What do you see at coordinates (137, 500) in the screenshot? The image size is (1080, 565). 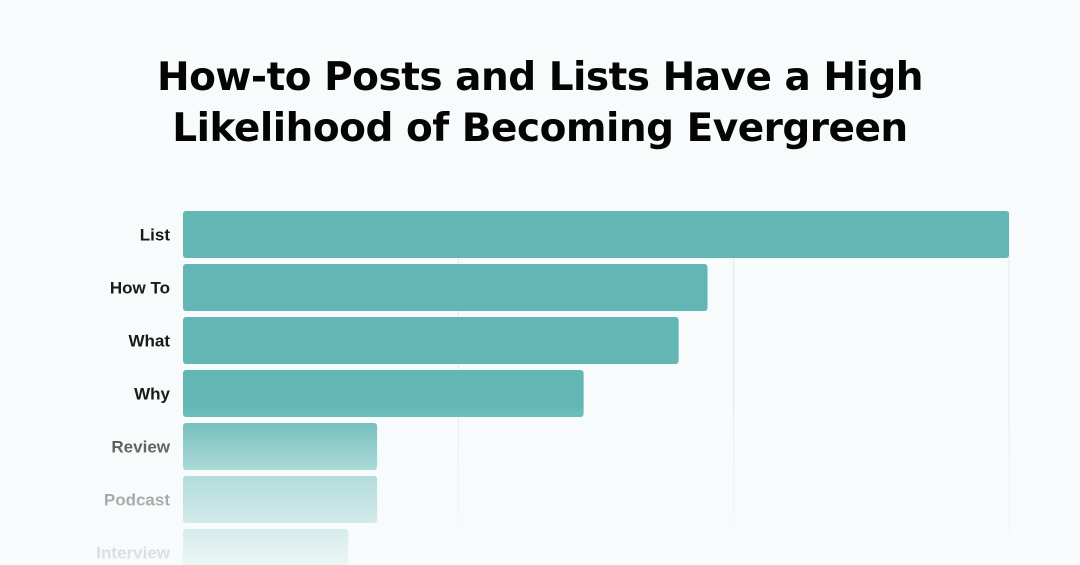 I see `category-label-podcast: Podcast` at bounding box center [137, 500].